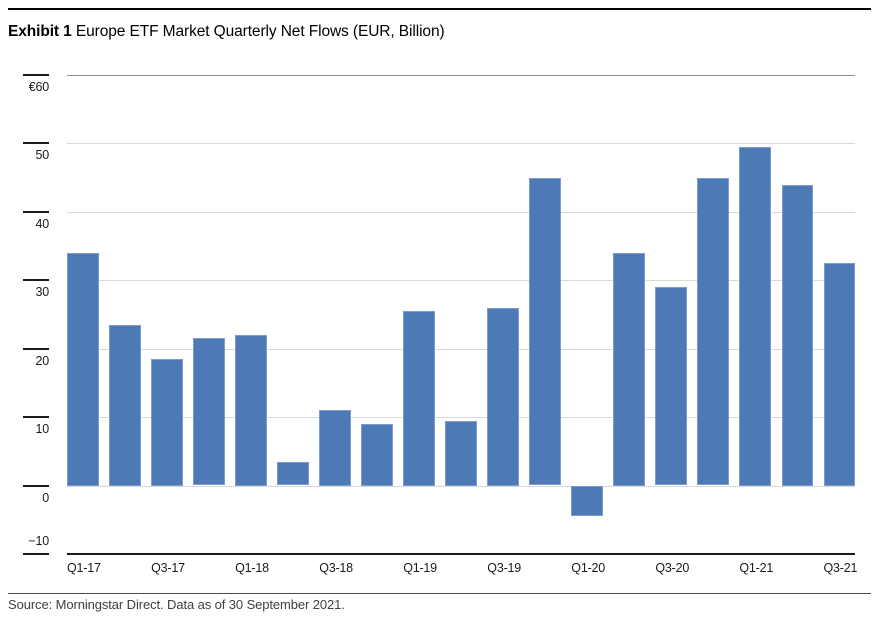  I want to click on footer-rule, so click(439, 593).